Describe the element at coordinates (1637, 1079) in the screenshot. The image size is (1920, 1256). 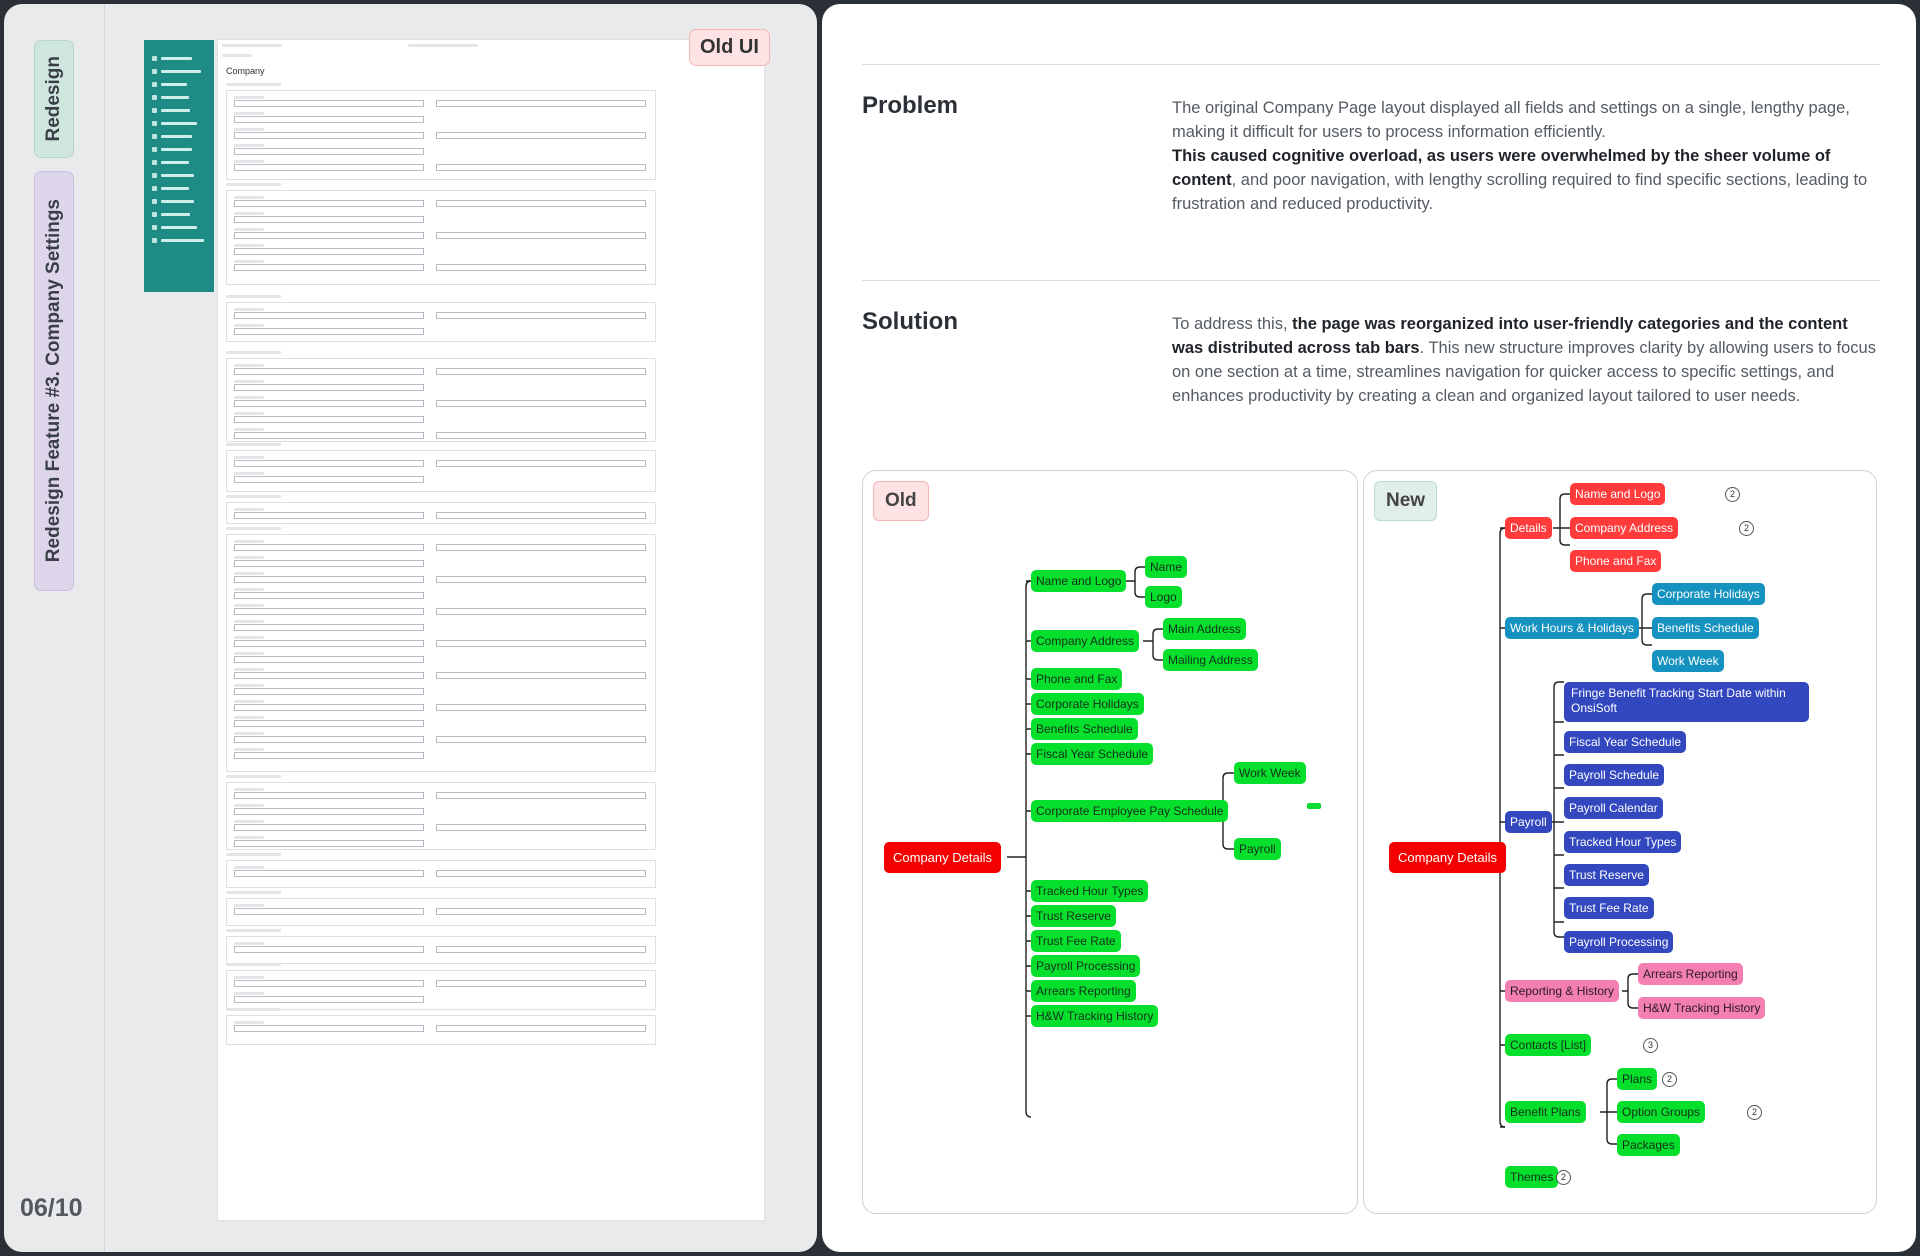
I see `new-node-plans: Plans` at that location.